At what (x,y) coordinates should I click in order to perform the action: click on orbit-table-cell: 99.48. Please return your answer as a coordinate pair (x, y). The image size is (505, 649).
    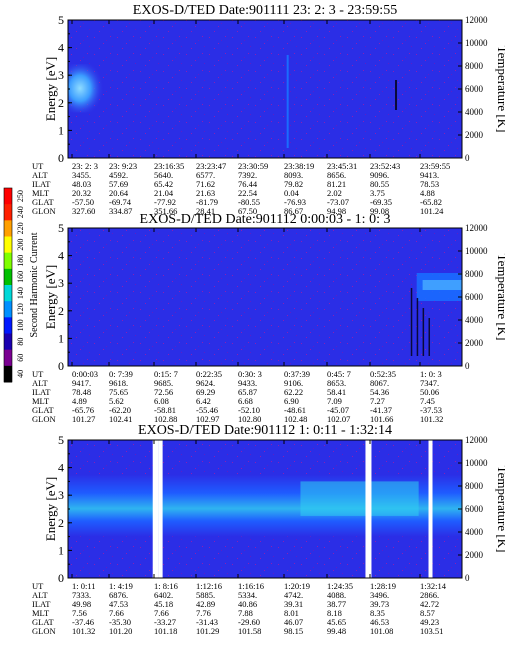
    Looking at the image, I should click on (336, 631).